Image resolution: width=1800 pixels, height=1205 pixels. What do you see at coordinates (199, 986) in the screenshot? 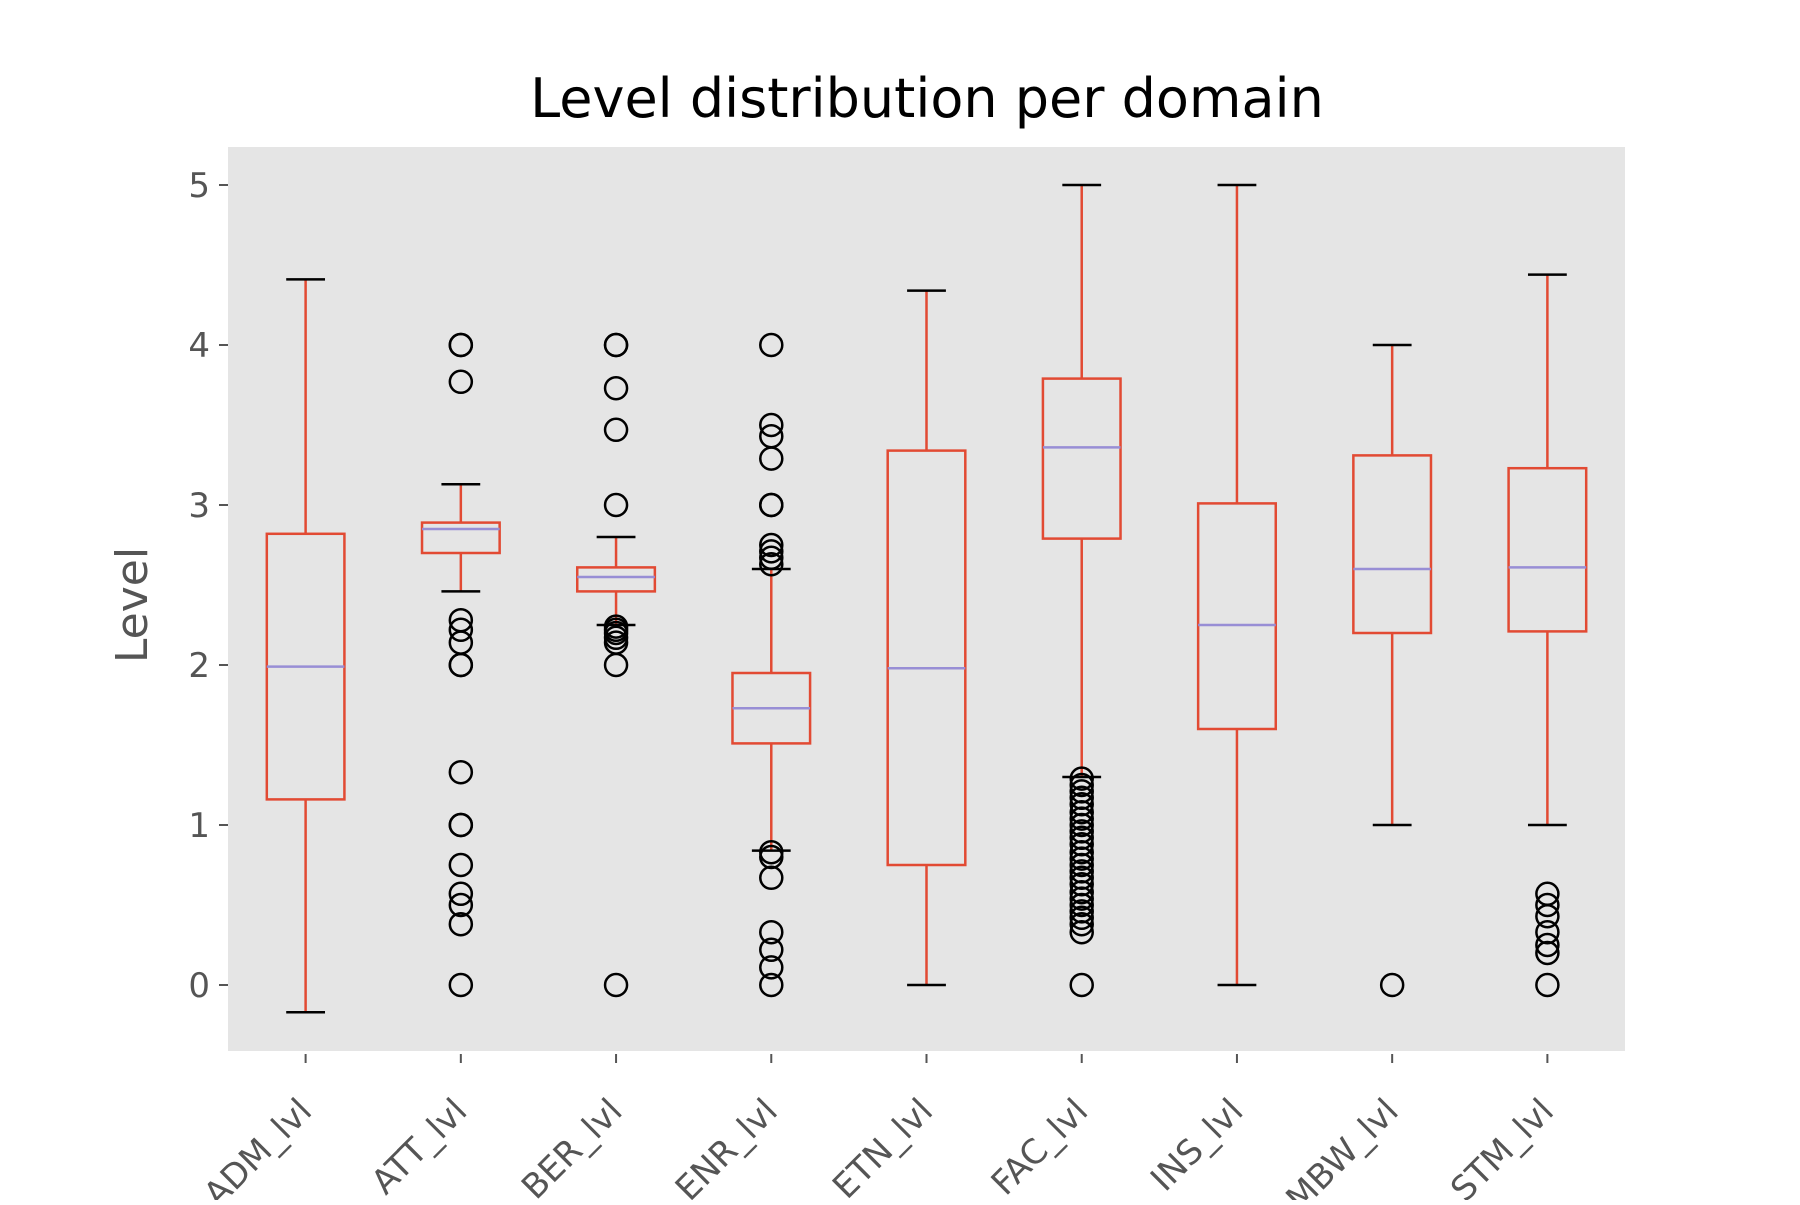
I see `y-tick-label: 0` at bounding box center [199, 986].